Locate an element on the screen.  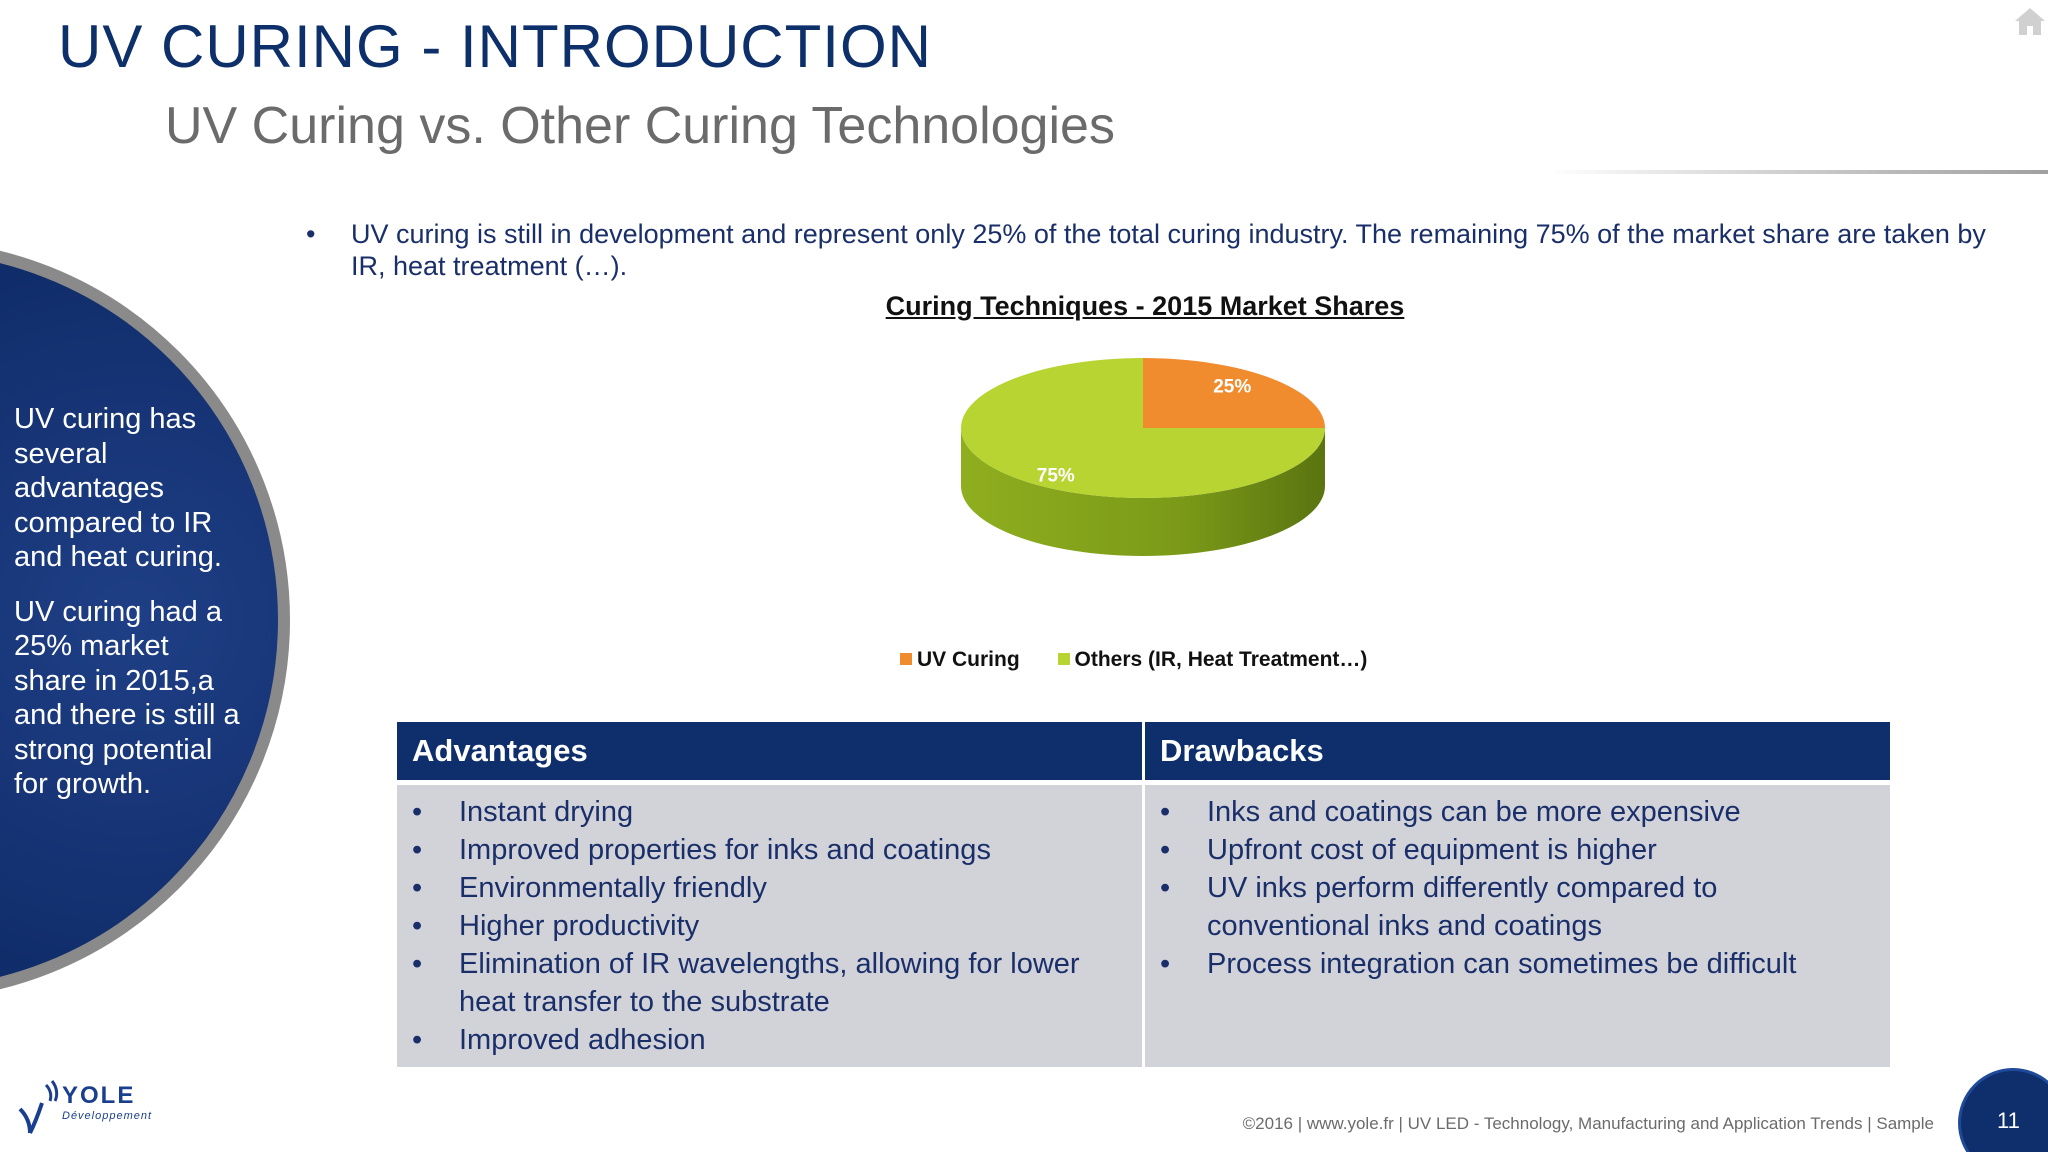
list-item-text: Environmentally friendly is located at coordinates (613, 888).